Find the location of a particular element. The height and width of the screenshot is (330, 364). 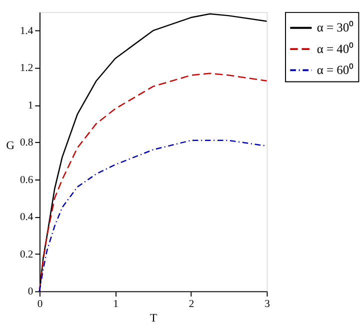

x-axis-title: T is located at coordinates (154, 318).